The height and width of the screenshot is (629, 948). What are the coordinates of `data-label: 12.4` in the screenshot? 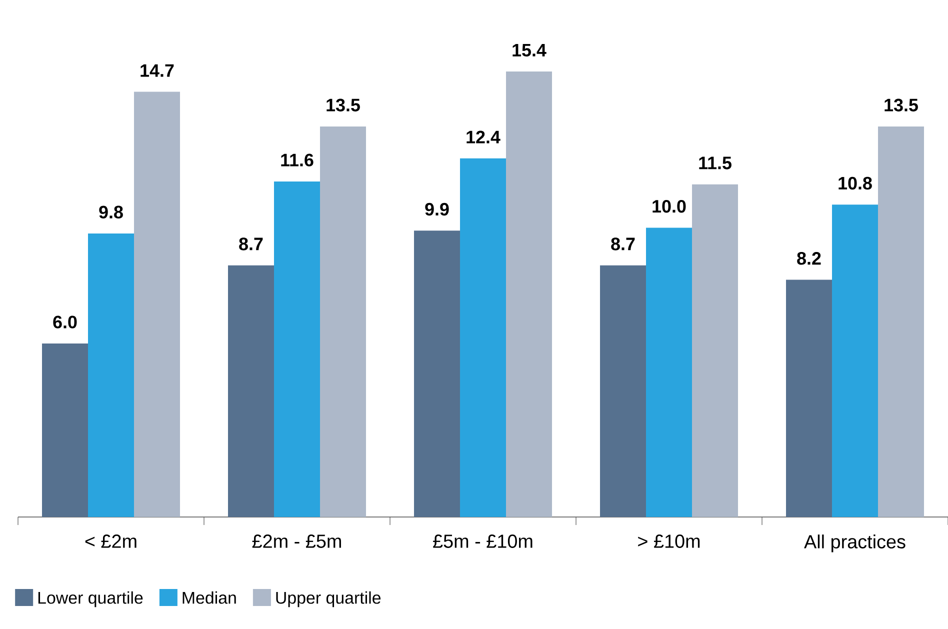 It's located at (483, 137).